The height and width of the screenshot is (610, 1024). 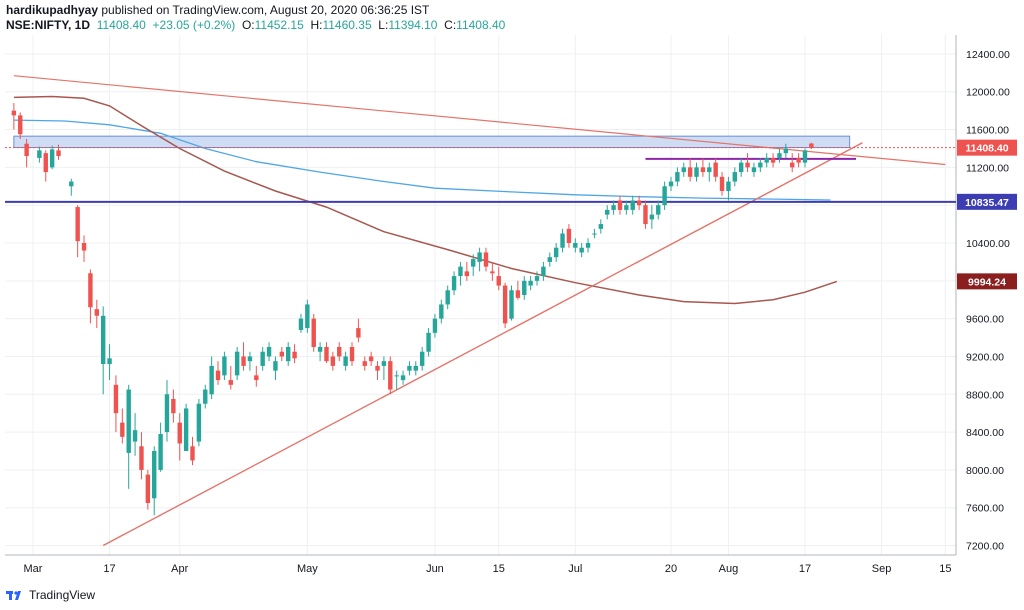 What do you see at coordinates (671, 569) in the screenshot?
I see `x-tick-label: 20` at bounding box center [671, 569].